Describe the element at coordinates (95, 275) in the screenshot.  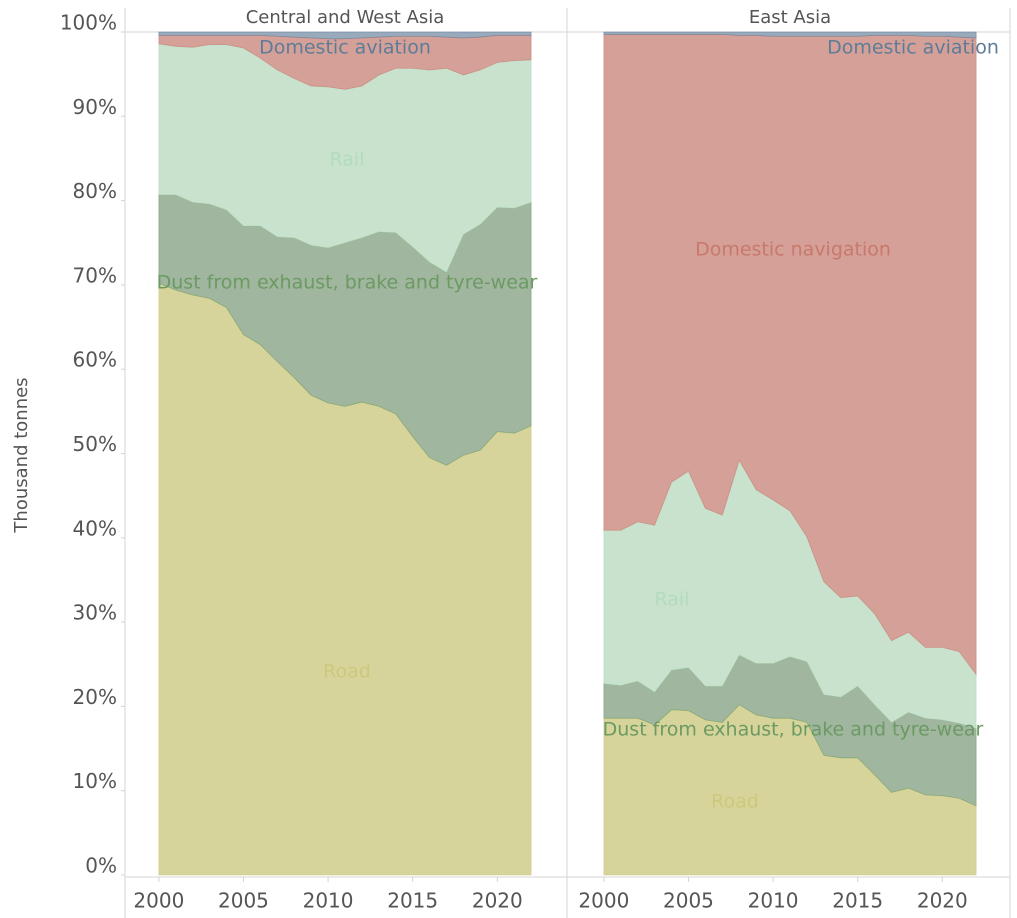
I see `y-tick-label: 70%` at that location.